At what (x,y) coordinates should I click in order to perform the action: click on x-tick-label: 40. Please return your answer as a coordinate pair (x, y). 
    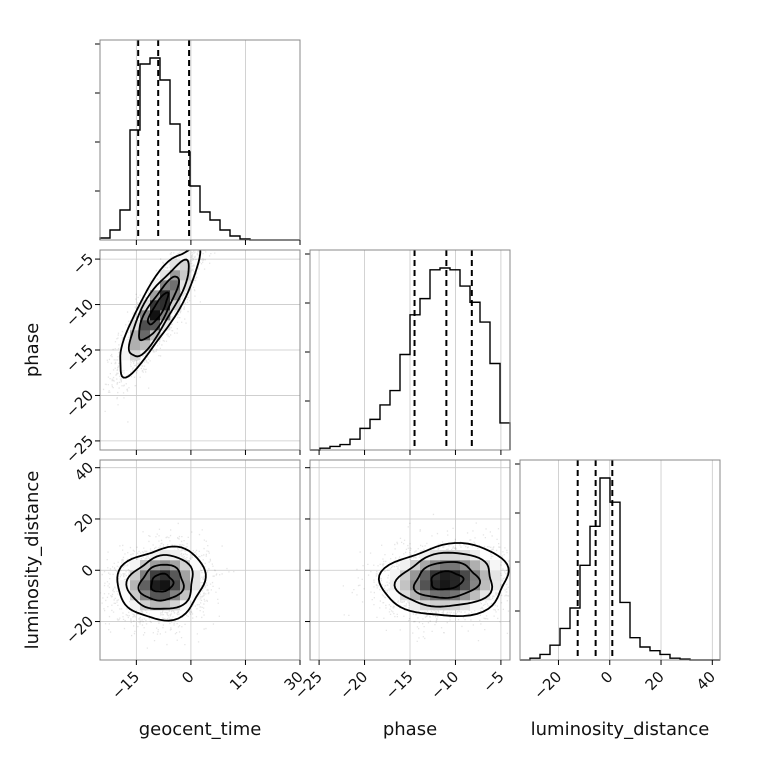
    Looking at the image, I should click on (706, 681).